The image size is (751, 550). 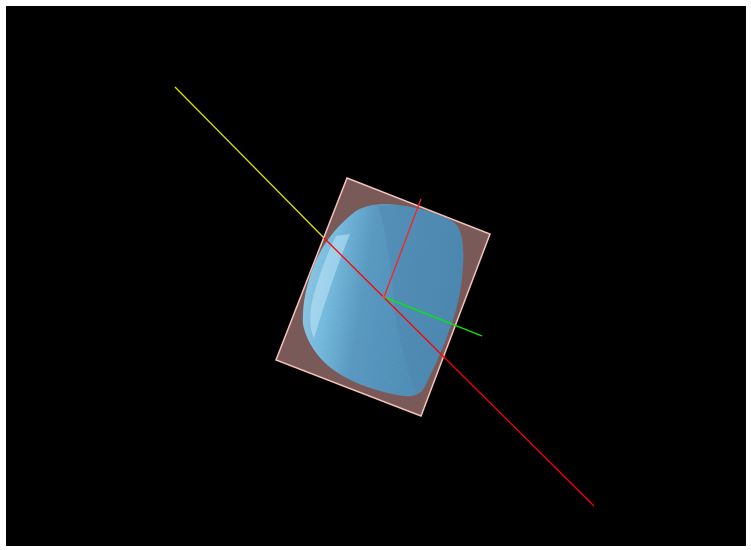 What do you see at coordinates (249, 162) in the screenshot?
I see `principal-axis-back` at bounding box center [249, 162].